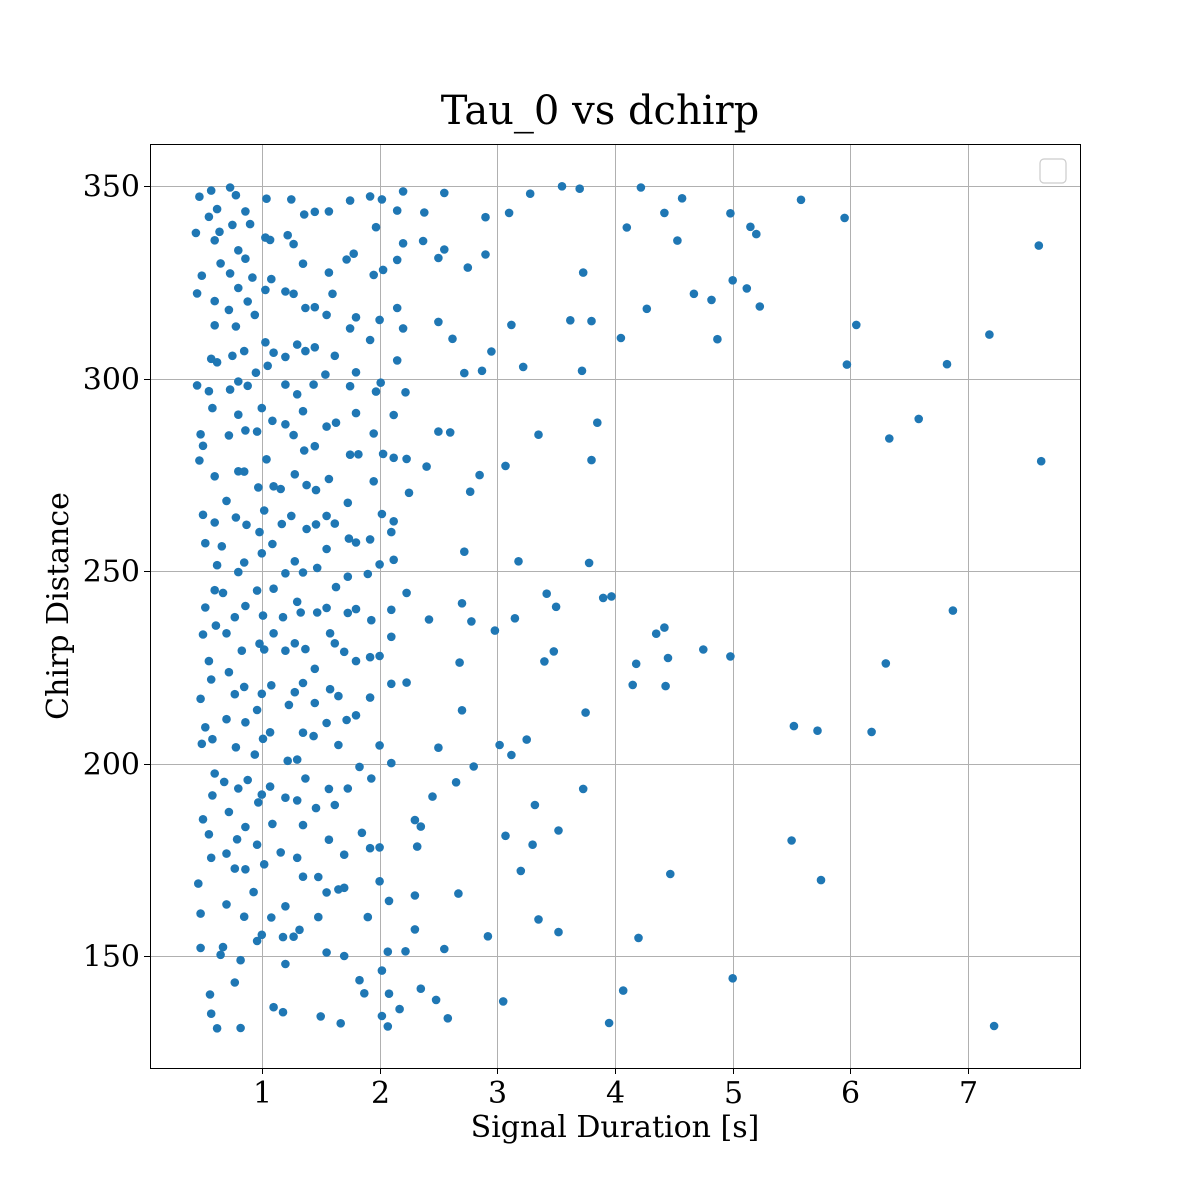 This screenshot has width=1200, height=1200. What do you see at coordinates (58, 606) in the screenshot?
I see `y-axis-label: Chirp Distance` at bounding box center [58, 606].